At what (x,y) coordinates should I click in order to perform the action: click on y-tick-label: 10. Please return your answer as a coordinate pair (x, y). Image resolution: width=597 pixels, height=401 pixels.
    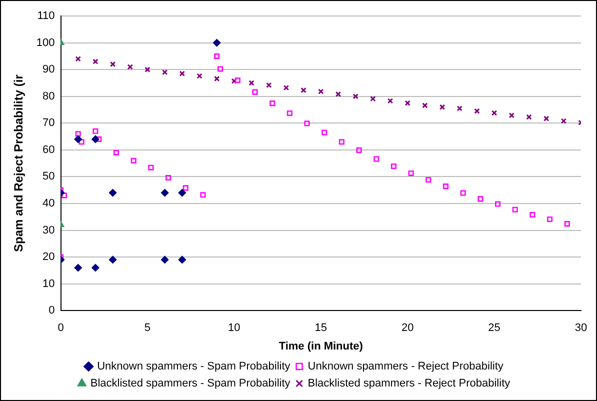
    Looking at the image, I should click on (48, 284).